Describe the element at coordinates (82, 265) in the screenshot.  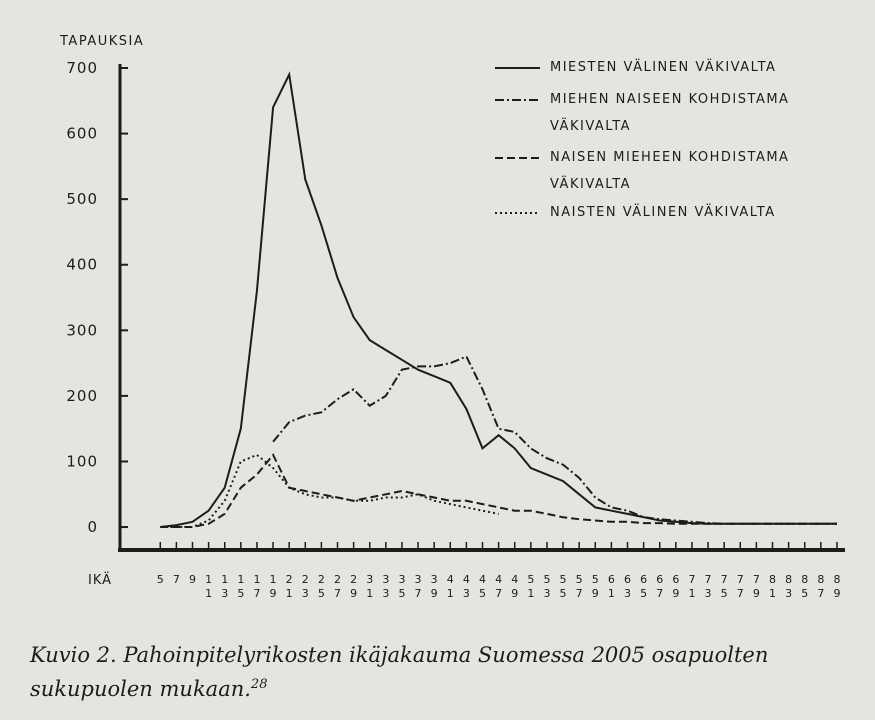
I see `y-tick-label: 400` at that location.